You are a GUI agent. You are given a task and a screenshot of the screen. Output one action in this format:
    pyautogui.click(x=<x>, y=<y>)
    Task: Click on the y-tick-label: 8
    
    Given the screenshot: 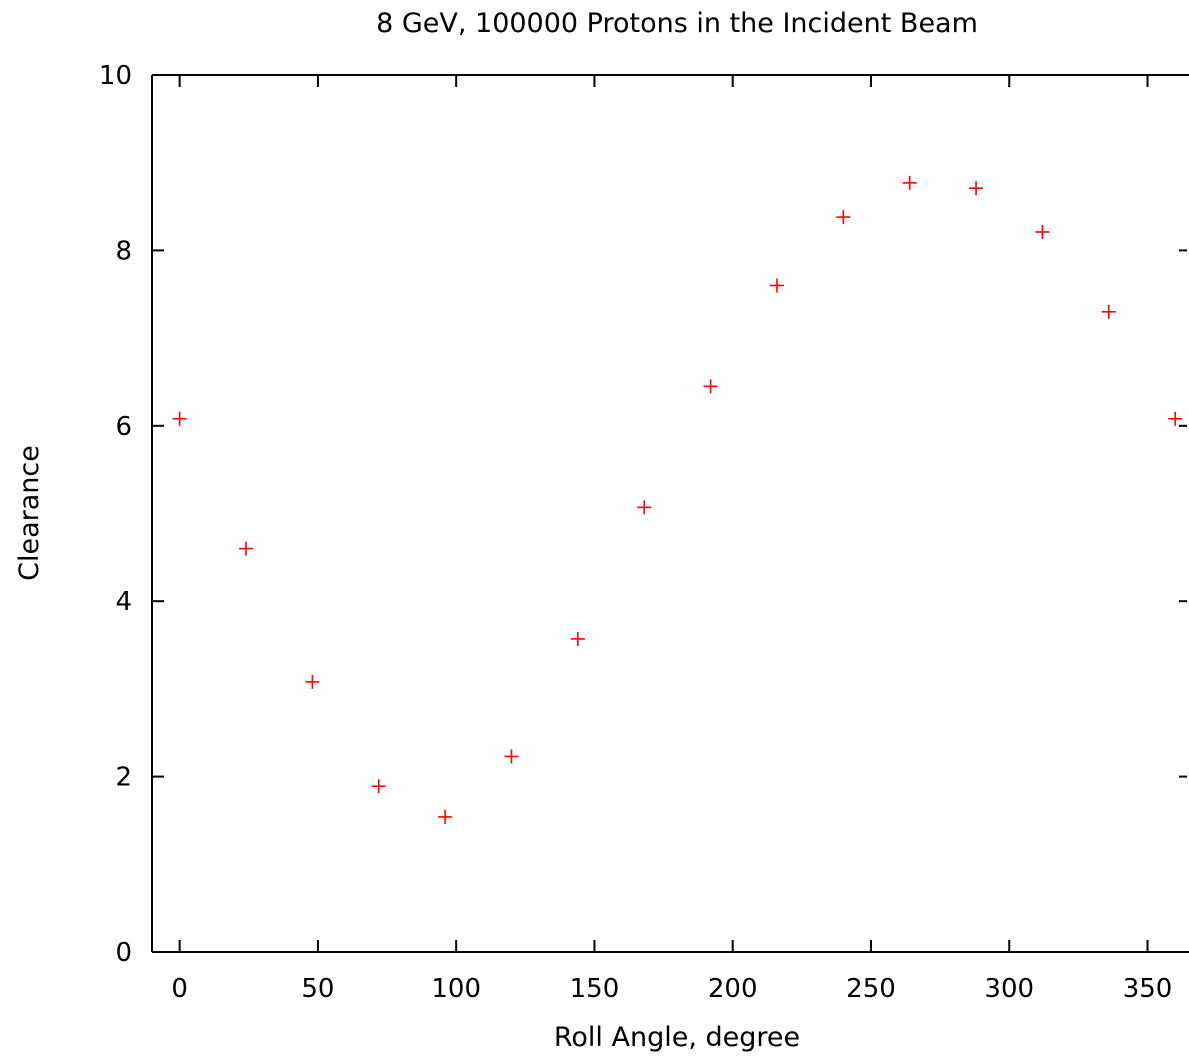 What is the action you would take?
    pyautogui.click(x=123, y=251)
    